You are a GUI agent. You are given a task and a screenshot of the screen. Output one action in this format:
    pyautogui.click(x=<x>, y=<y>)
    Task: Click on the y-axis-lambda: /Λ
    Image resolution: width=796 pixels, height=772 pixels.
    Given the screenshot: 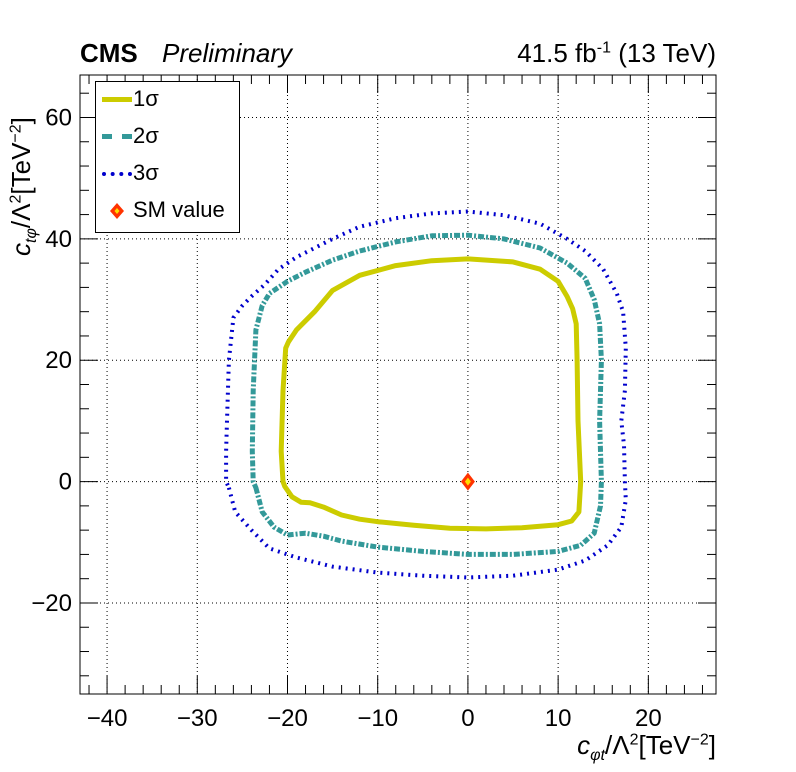 What is the action you would take?
    pyautogui.click(x=21, y=216)
    